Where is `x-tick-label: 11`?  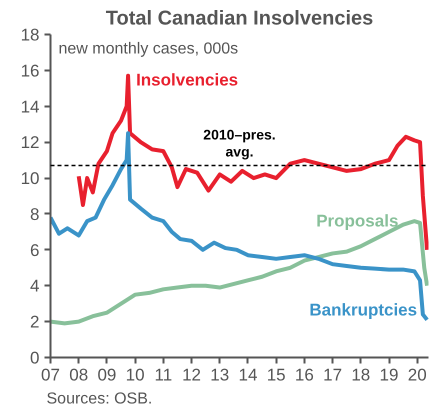 x-tick-label: 11 is located at coordinates (163, 375).